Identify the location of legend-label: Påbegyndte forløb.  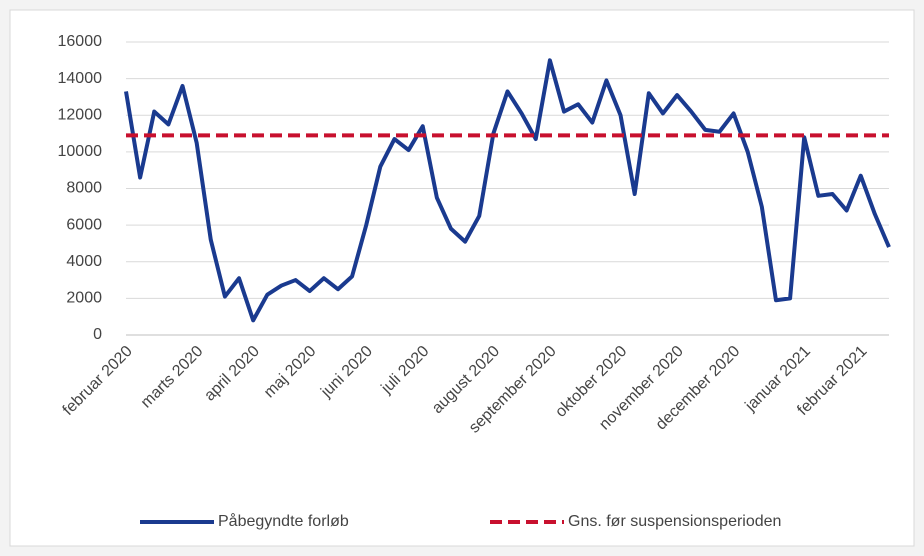
(283, 521).